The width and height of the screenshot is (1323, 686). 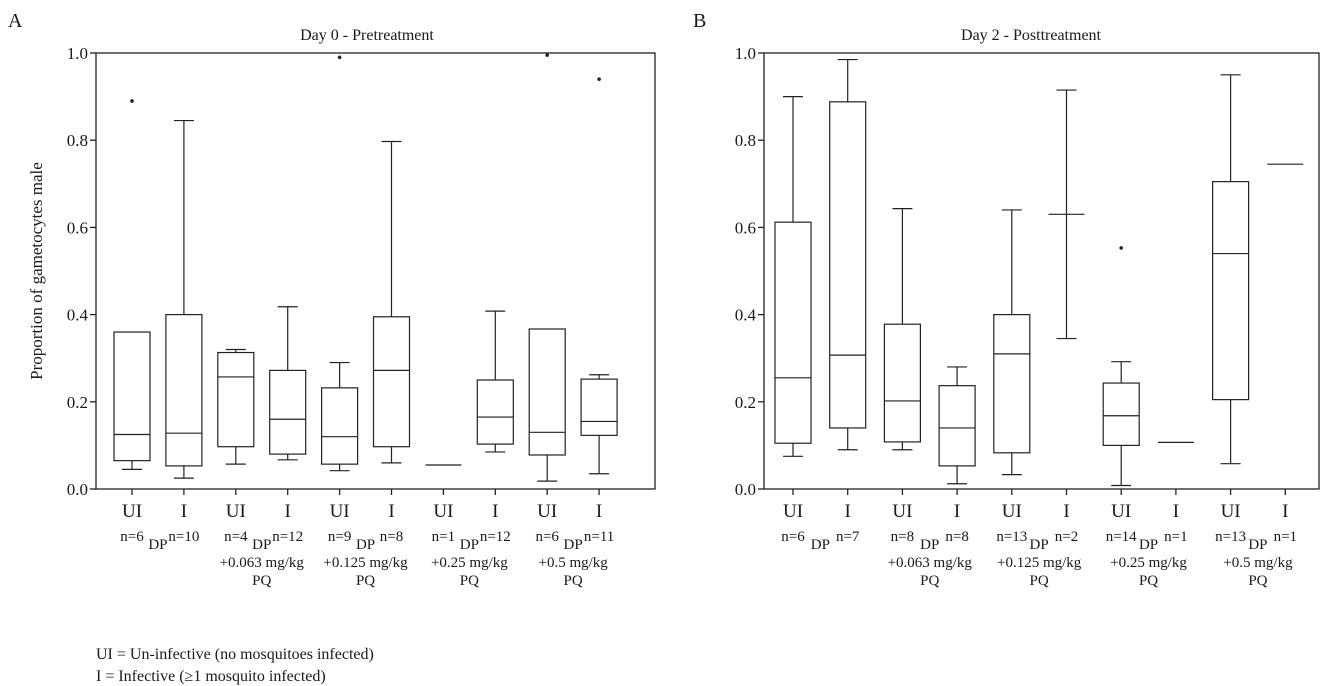 What do you see at coordinates (262, 563) in the screenshot?
I see `group-label-a: +0.063 mg/kg` at bounding box center [262, 563].